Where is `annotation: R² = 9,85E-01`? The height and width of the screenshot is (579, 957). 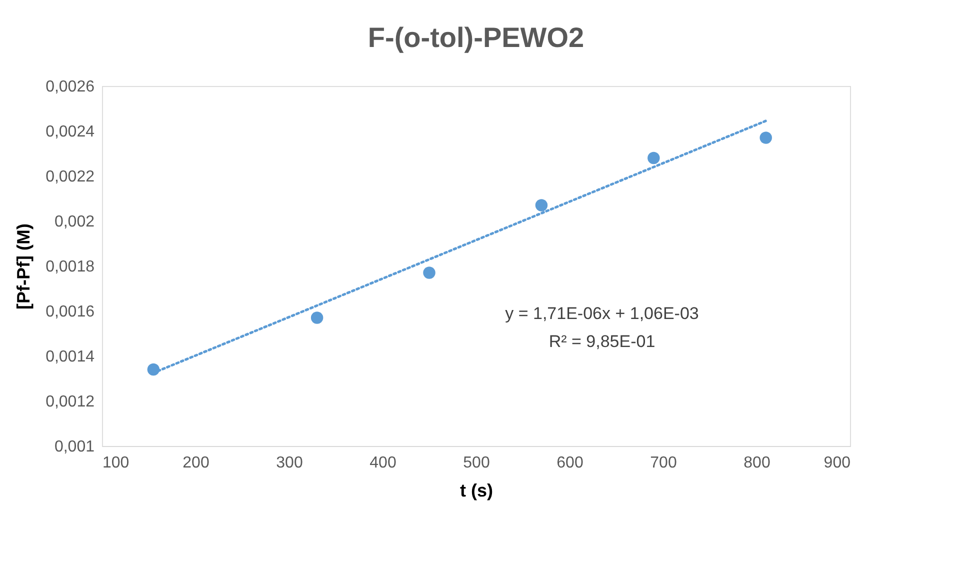 annotation: R² = 9,85E-01 is located at coordinates (602, 341).